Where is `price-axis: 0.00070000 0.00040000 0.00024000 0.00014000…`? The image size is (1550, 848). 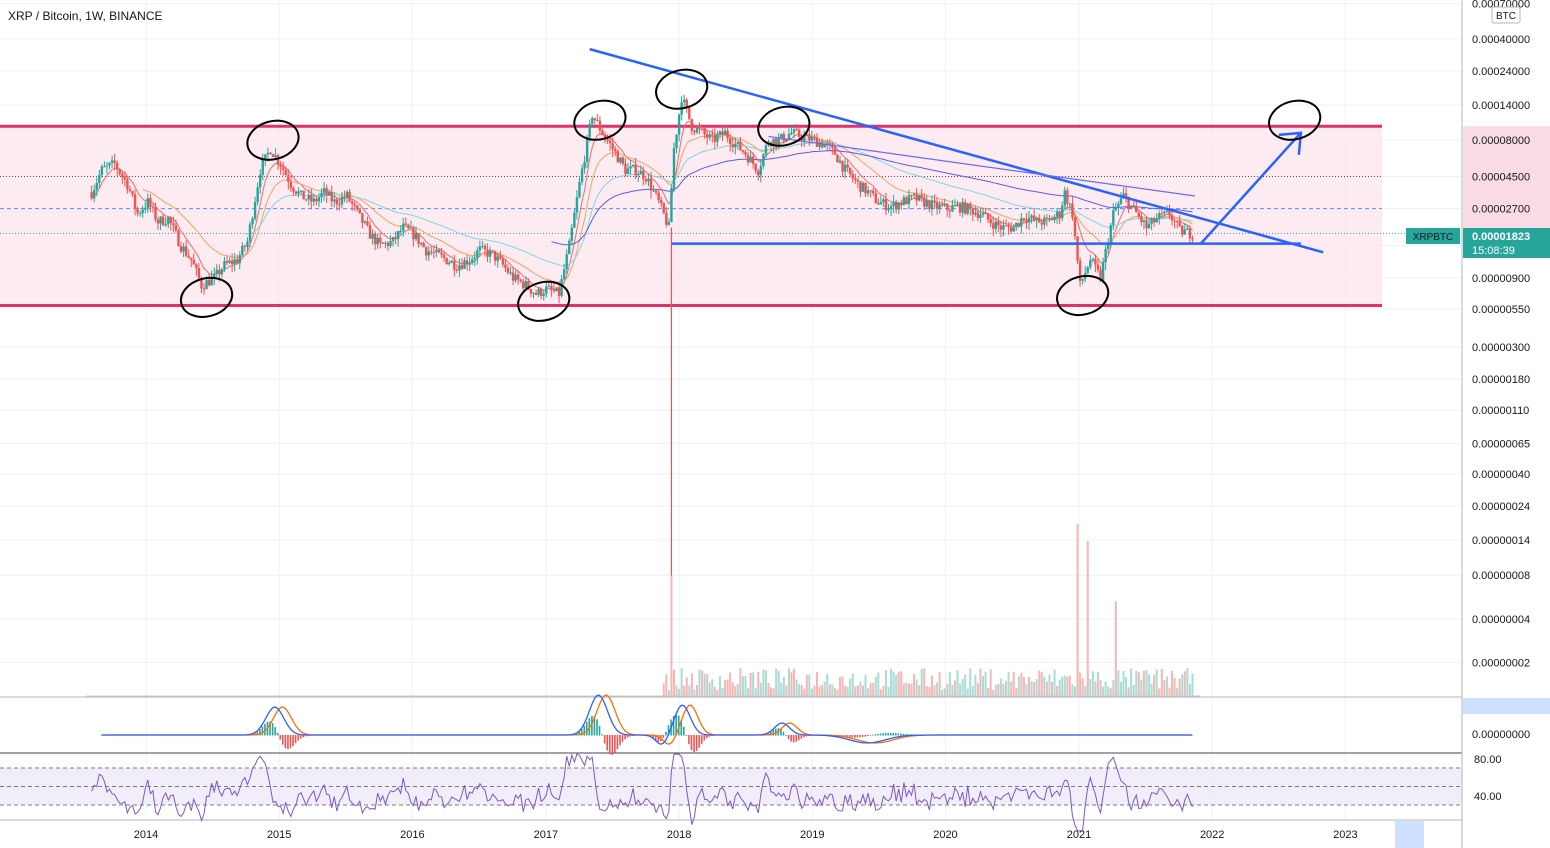
price-axis: 0.00070000 0.00040000 0.00024000 0.00014000… is located at coordinates (1501, 335).